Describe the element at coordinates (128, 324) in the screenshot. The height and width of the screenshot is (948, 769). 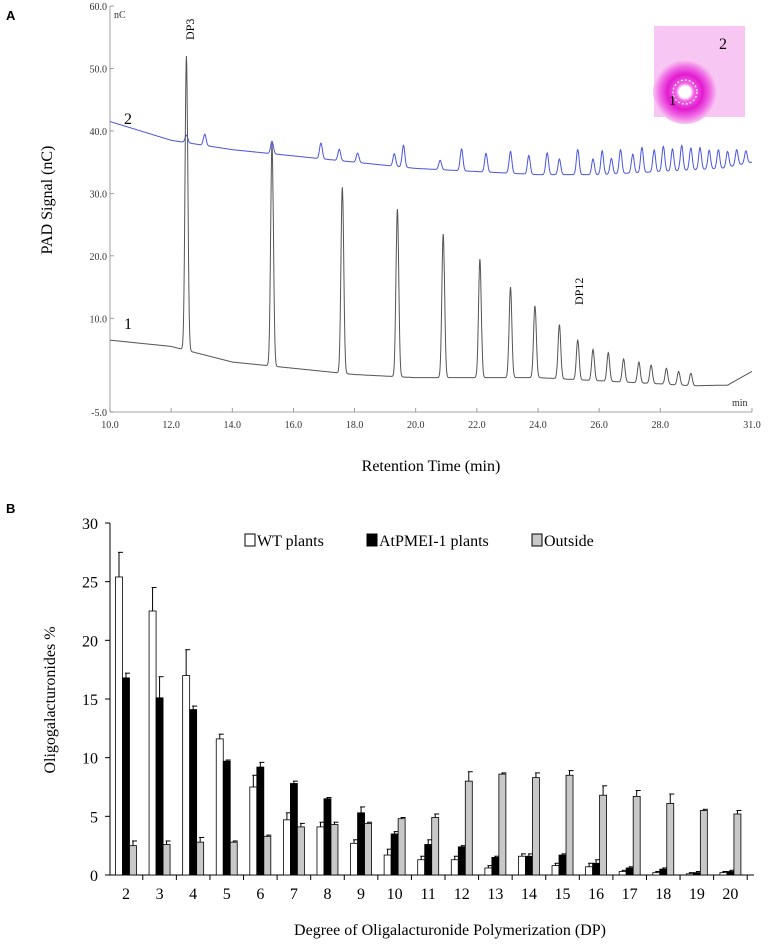
I see `trace-1-label: 1` at that location.